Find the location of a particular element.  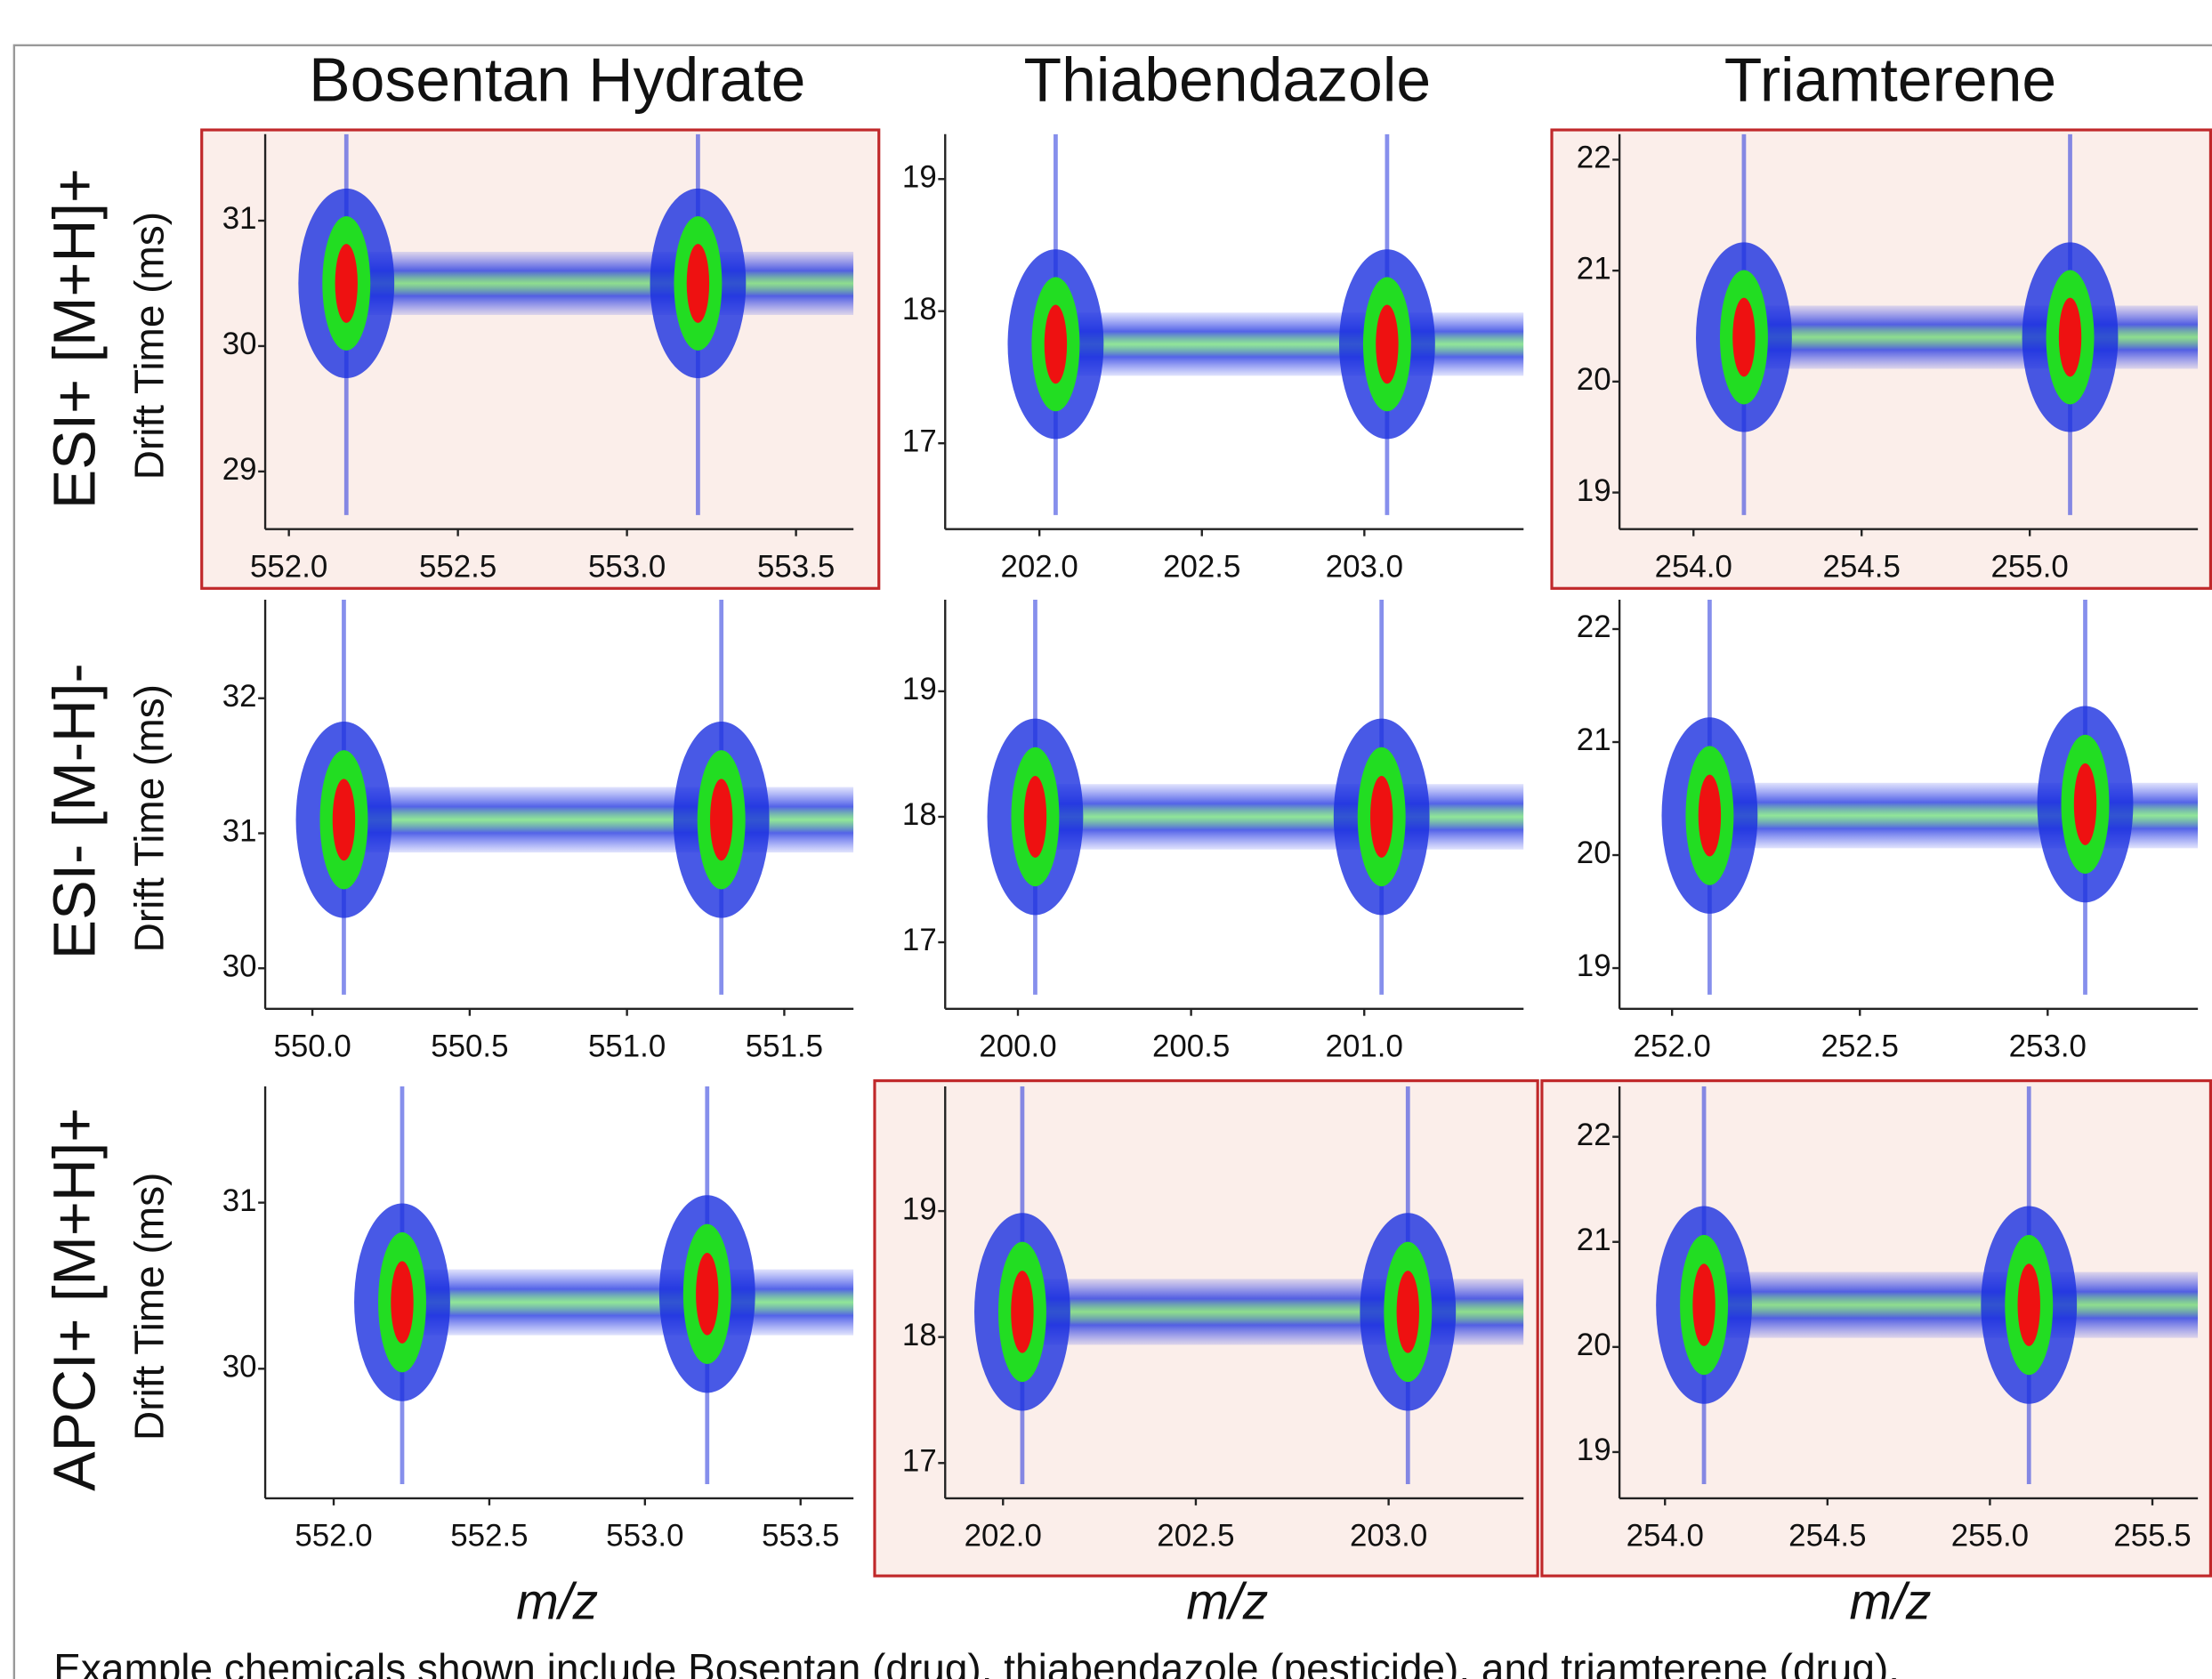

x-tick-label: 254.0 is located at coordinates (1666, 1536).